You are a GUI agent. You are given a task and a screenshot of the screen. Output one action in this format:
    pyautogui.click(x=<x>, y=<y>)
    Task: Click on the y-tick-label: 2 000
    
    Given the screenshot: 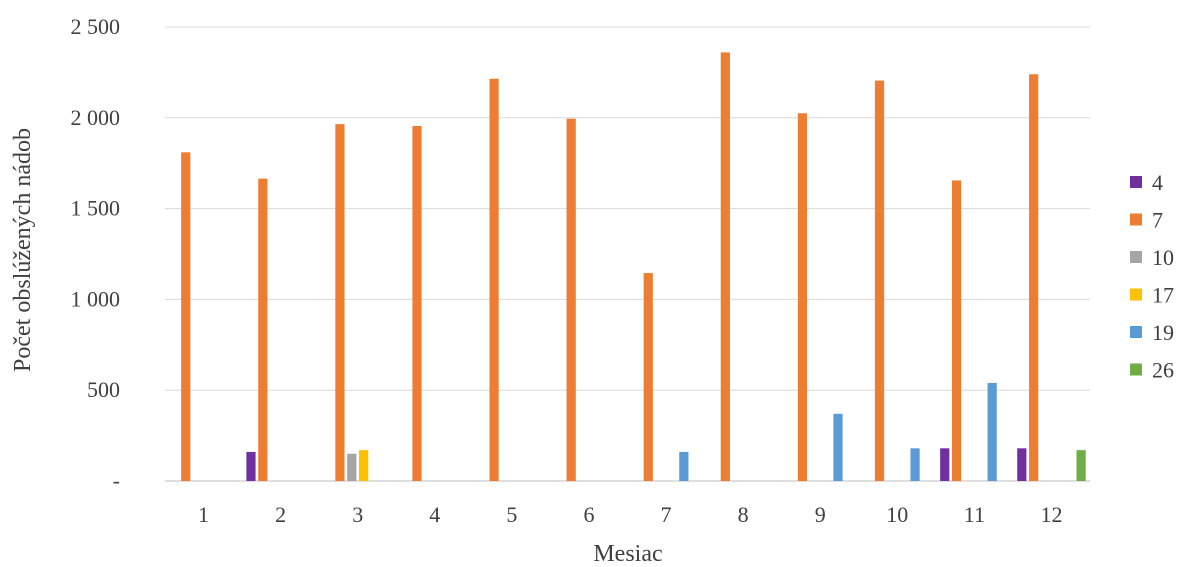 What is the action you would take?
    pyautogui.click(x=96, y=117)
    